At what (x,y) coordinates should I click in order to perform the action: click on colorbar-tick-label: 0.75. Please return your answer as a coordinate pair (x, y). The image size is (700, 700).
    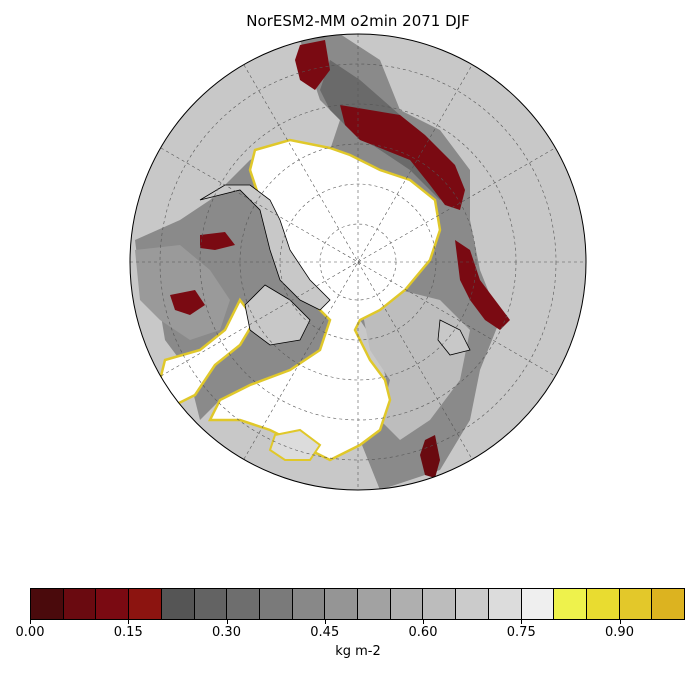
    Looking at the image, I should click on (521, 632).